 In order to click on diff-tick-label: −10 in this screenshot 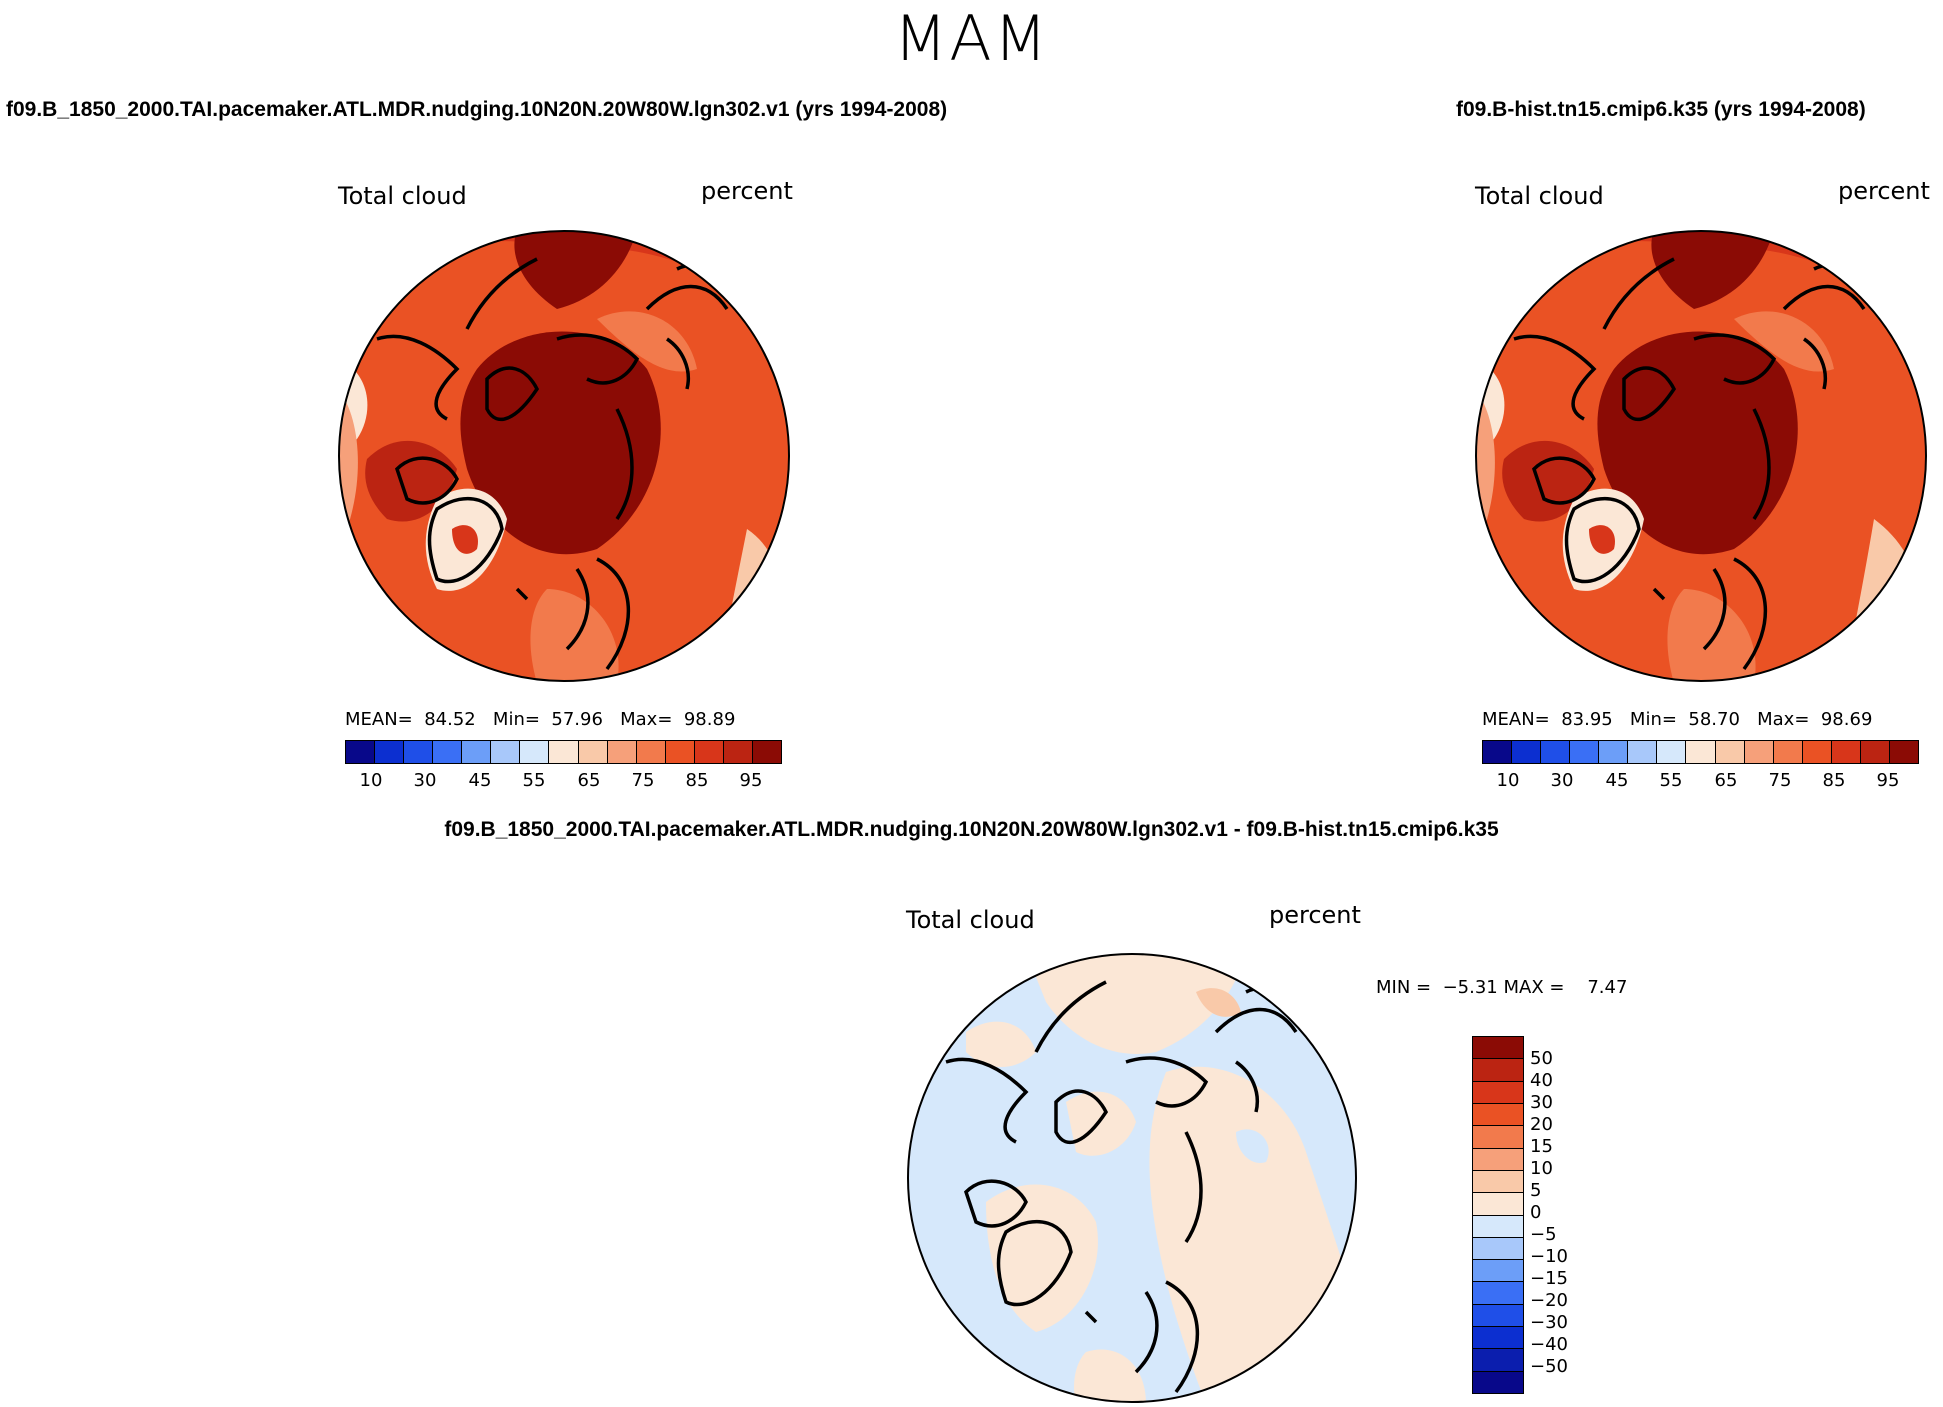, I will do `click(1549, 1256)`.